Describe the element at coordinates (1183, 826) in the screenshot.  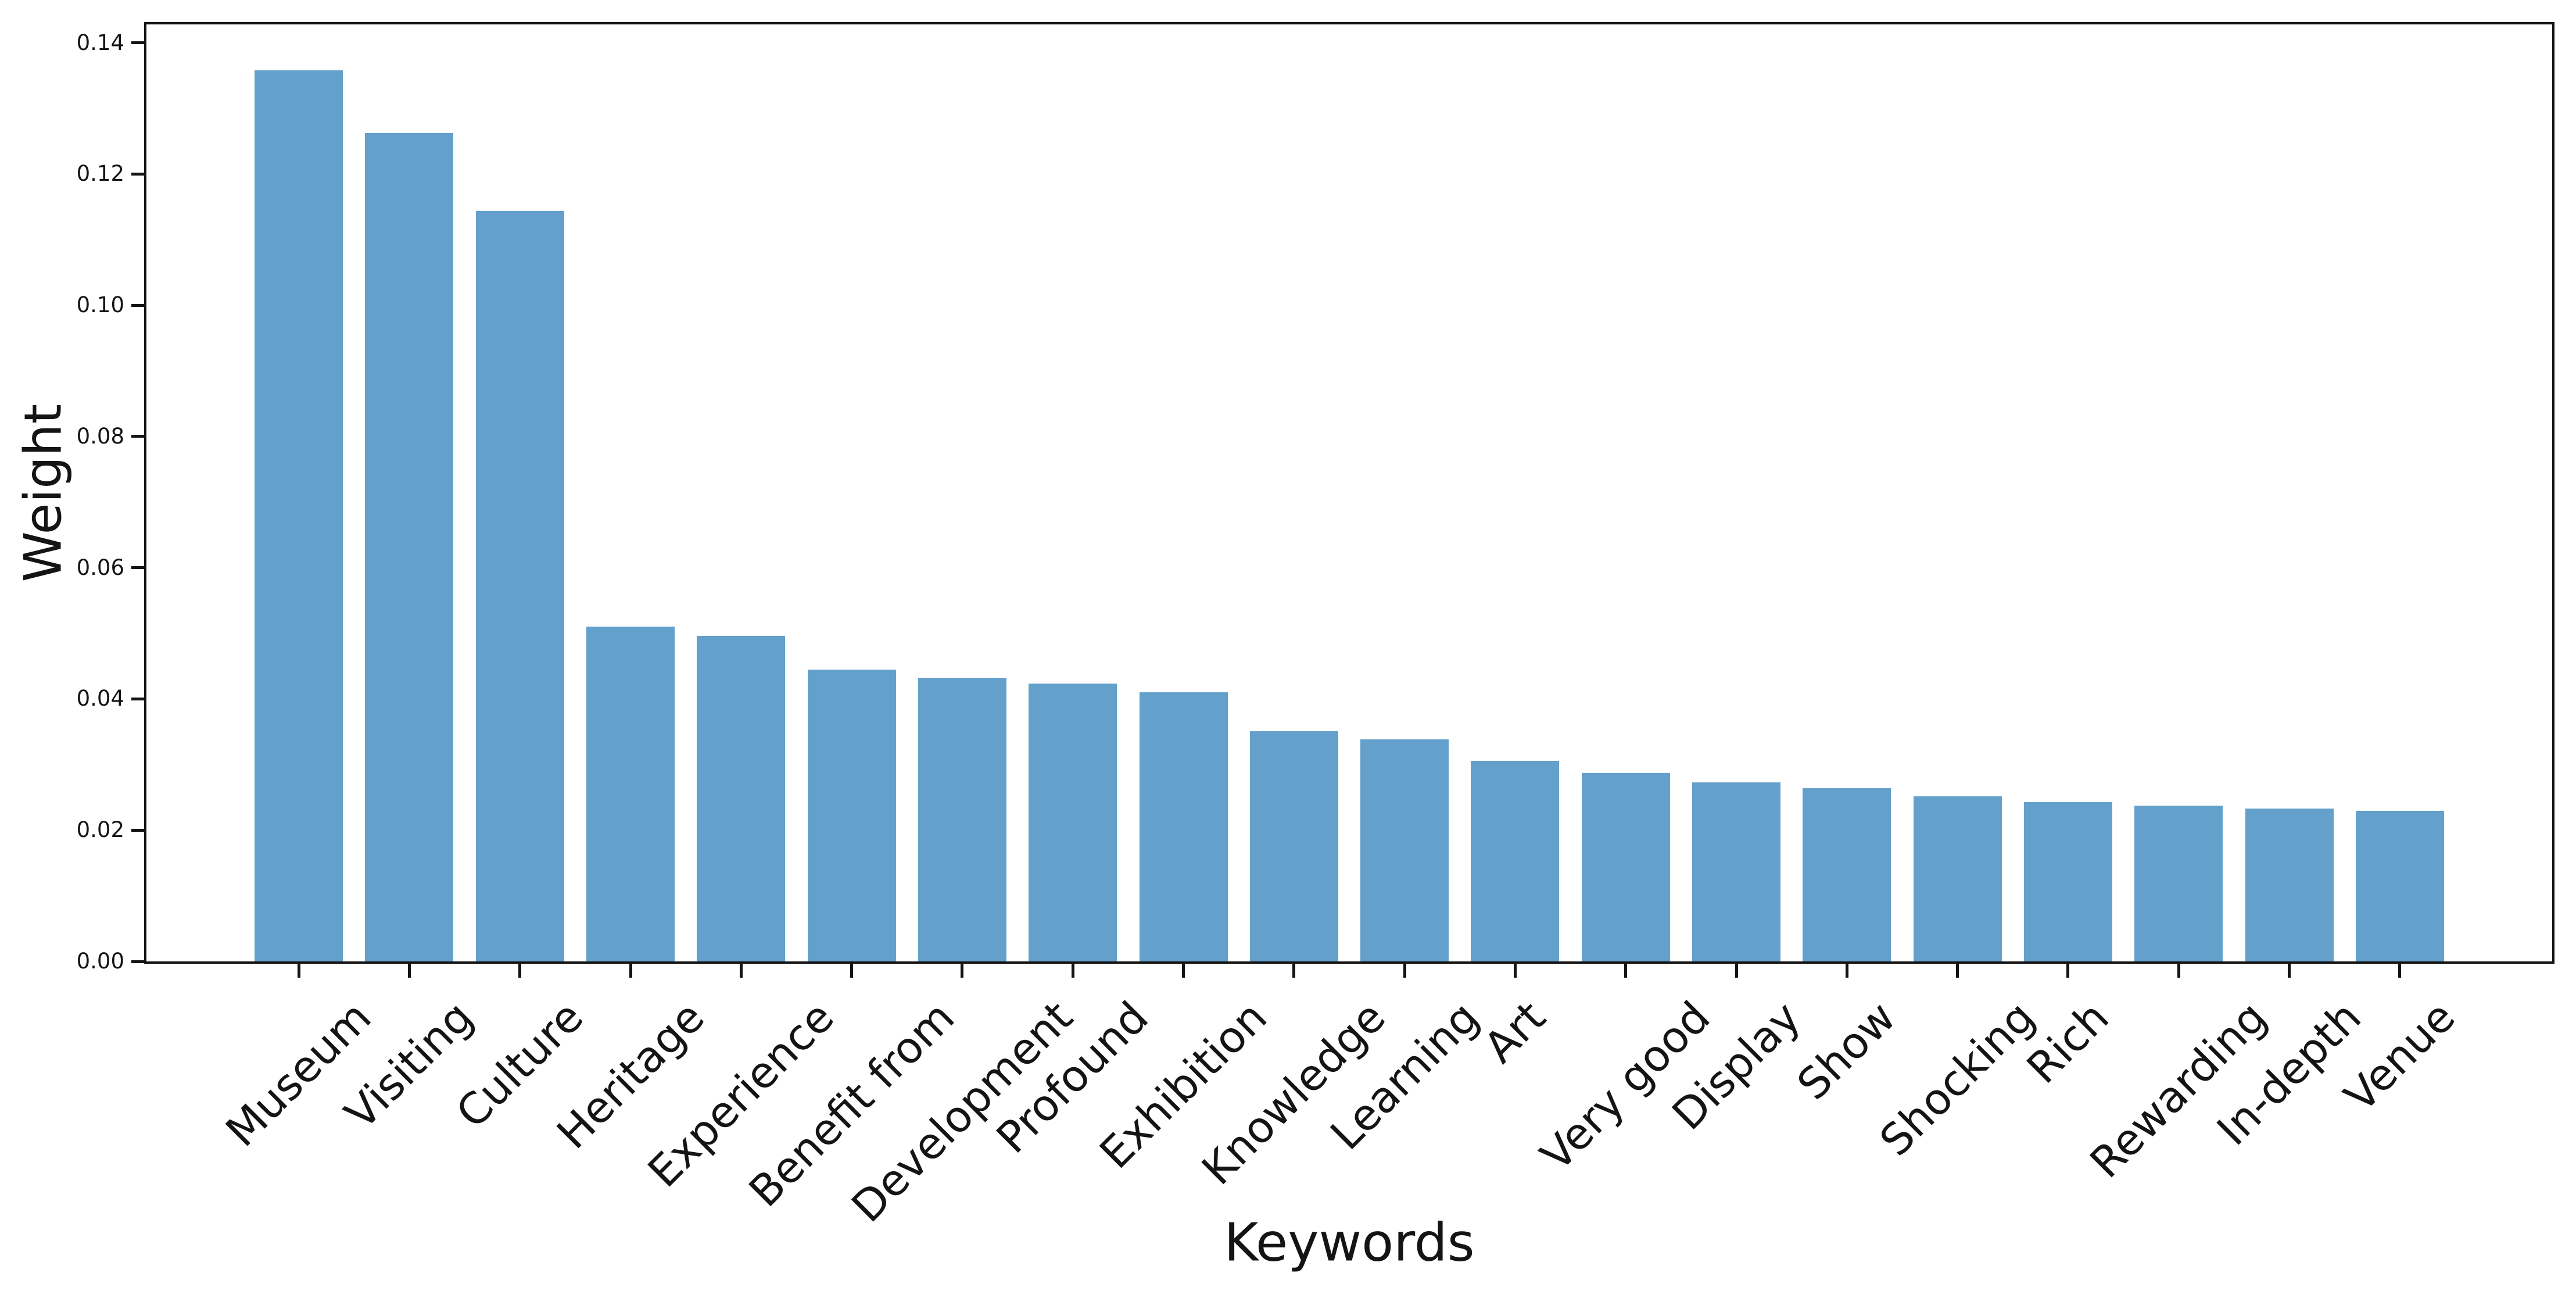
I see `bar-exhibition` at that location.